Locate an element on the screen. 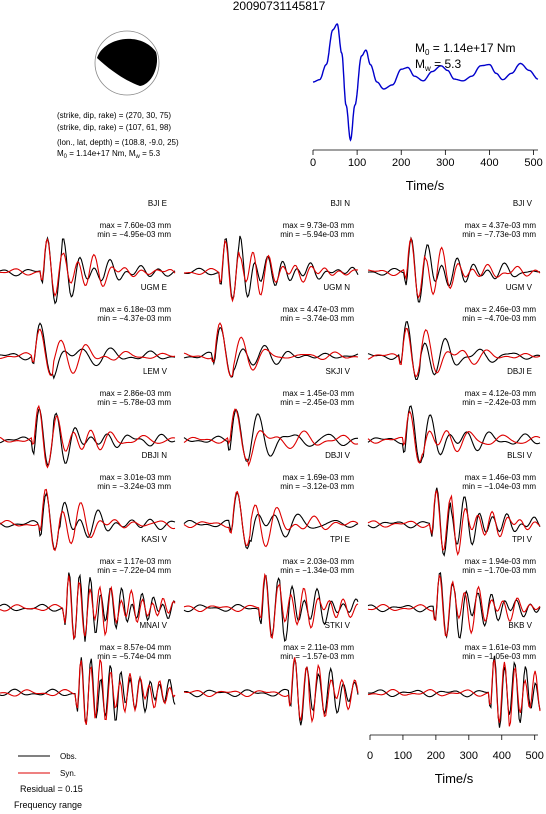 The height and width of the screenshot is (814, 546). beachball-compressional-quadrant is located at coordinates (127, 62).